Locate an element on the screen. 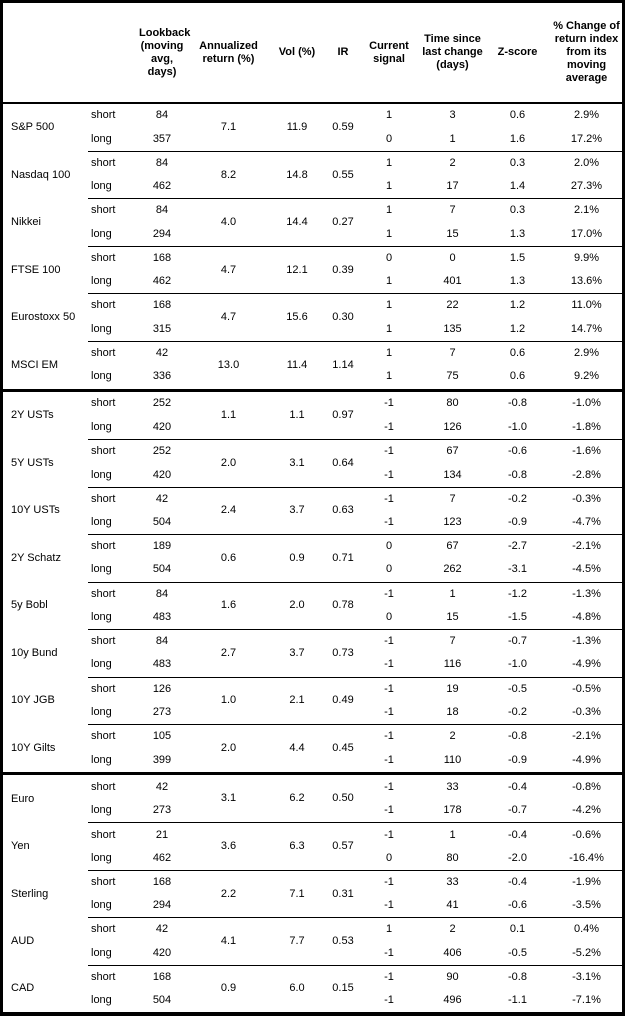 This screenshot has width=625, height=1016. lookback-cell: 294 is located at coordinates (162, 906).